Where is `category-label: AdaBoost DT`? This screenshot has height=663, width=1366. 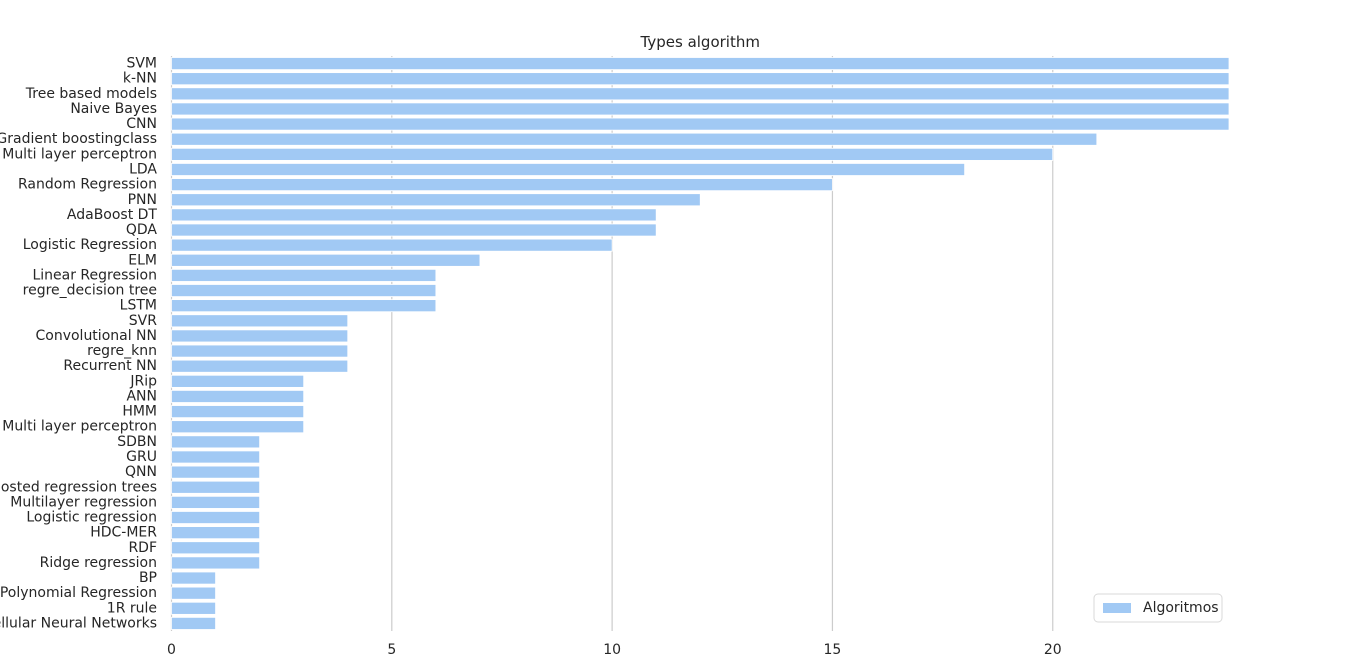 category-label: AdaBoost DT is located at coordinates (112, 215).